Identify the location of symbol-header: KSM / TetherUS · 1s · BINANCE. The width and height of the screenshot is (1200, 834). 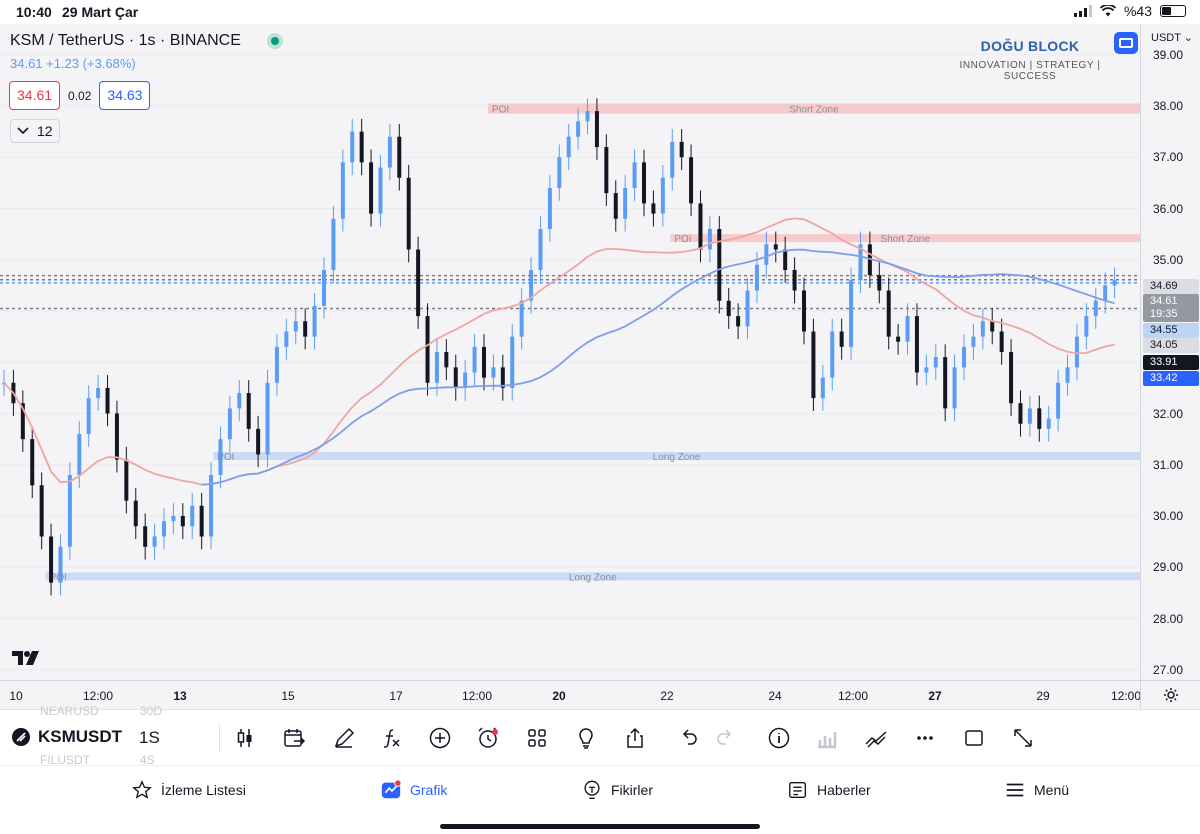
(146, 41).